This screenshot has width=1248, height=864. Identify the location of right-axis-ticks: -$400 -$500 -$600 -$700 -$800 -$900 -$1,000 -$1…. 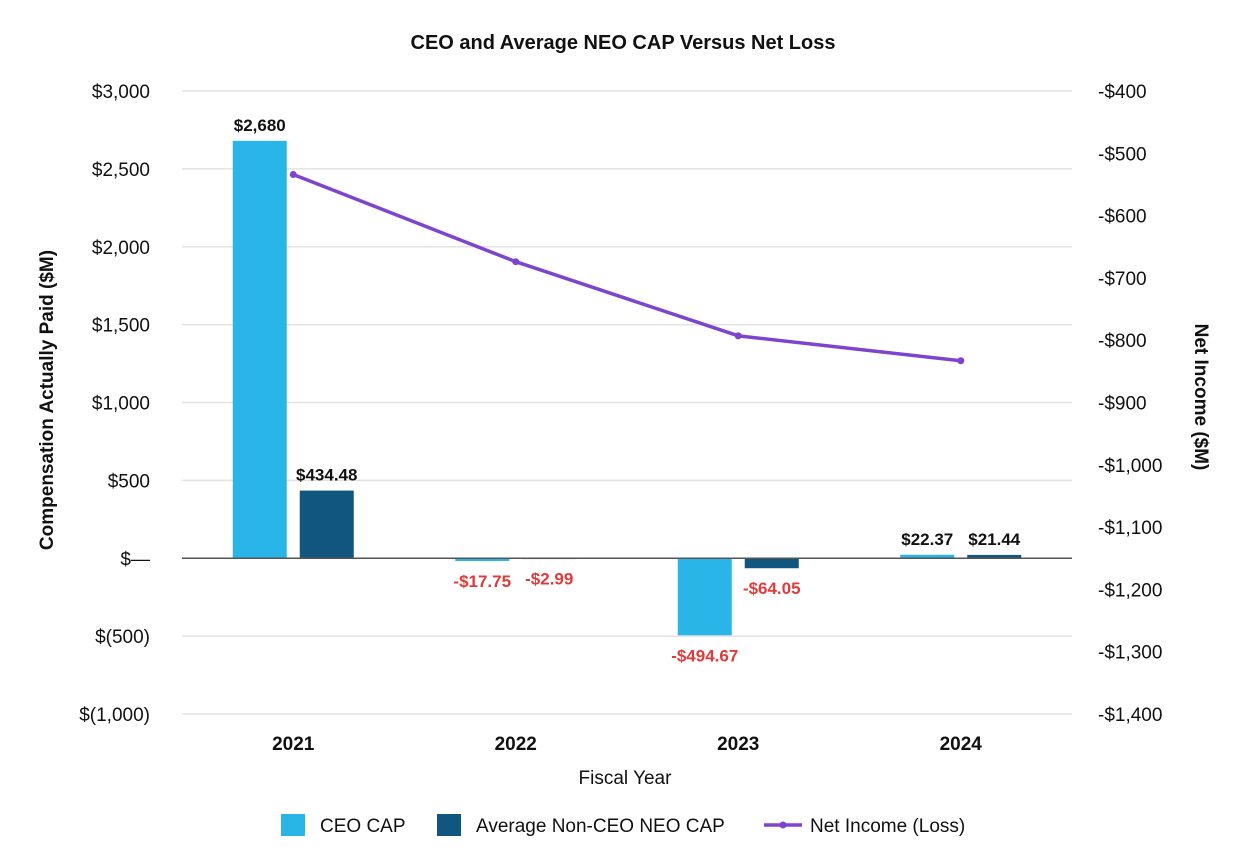
(1130, 404).